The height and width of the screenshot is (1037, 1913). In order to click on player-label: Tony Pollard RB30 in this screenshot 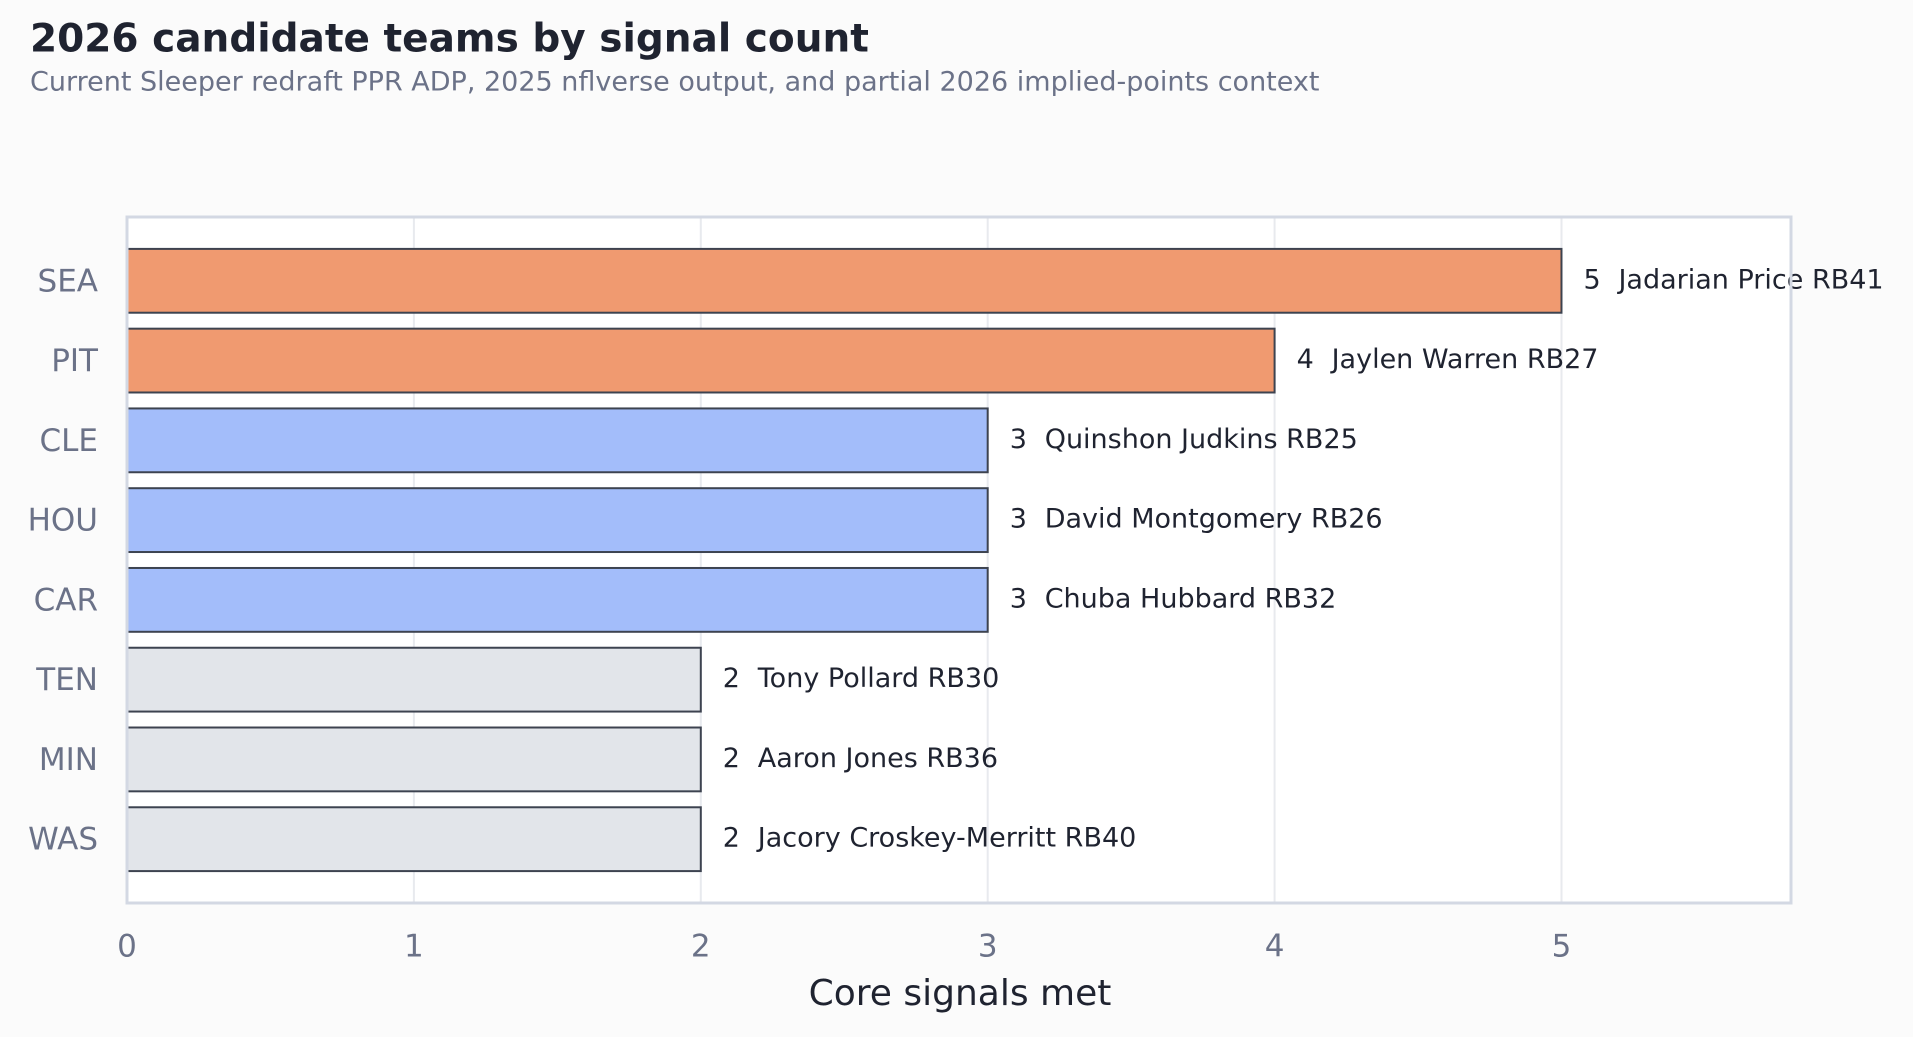, I will do `click(878, 678)`.